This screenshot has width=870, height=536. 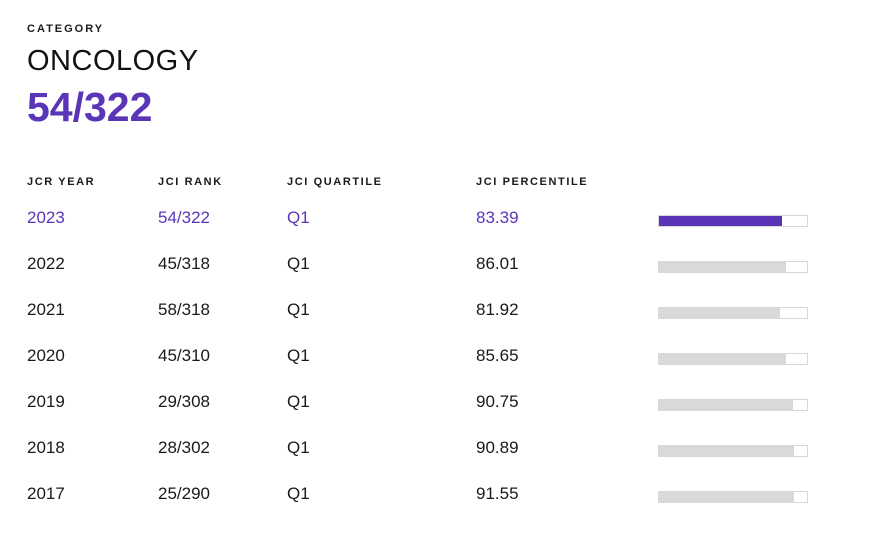 What do you see at coordinates (46, 263) in the screenshot?
I see `year-cell: 2022` at bounding box center [46, 263].